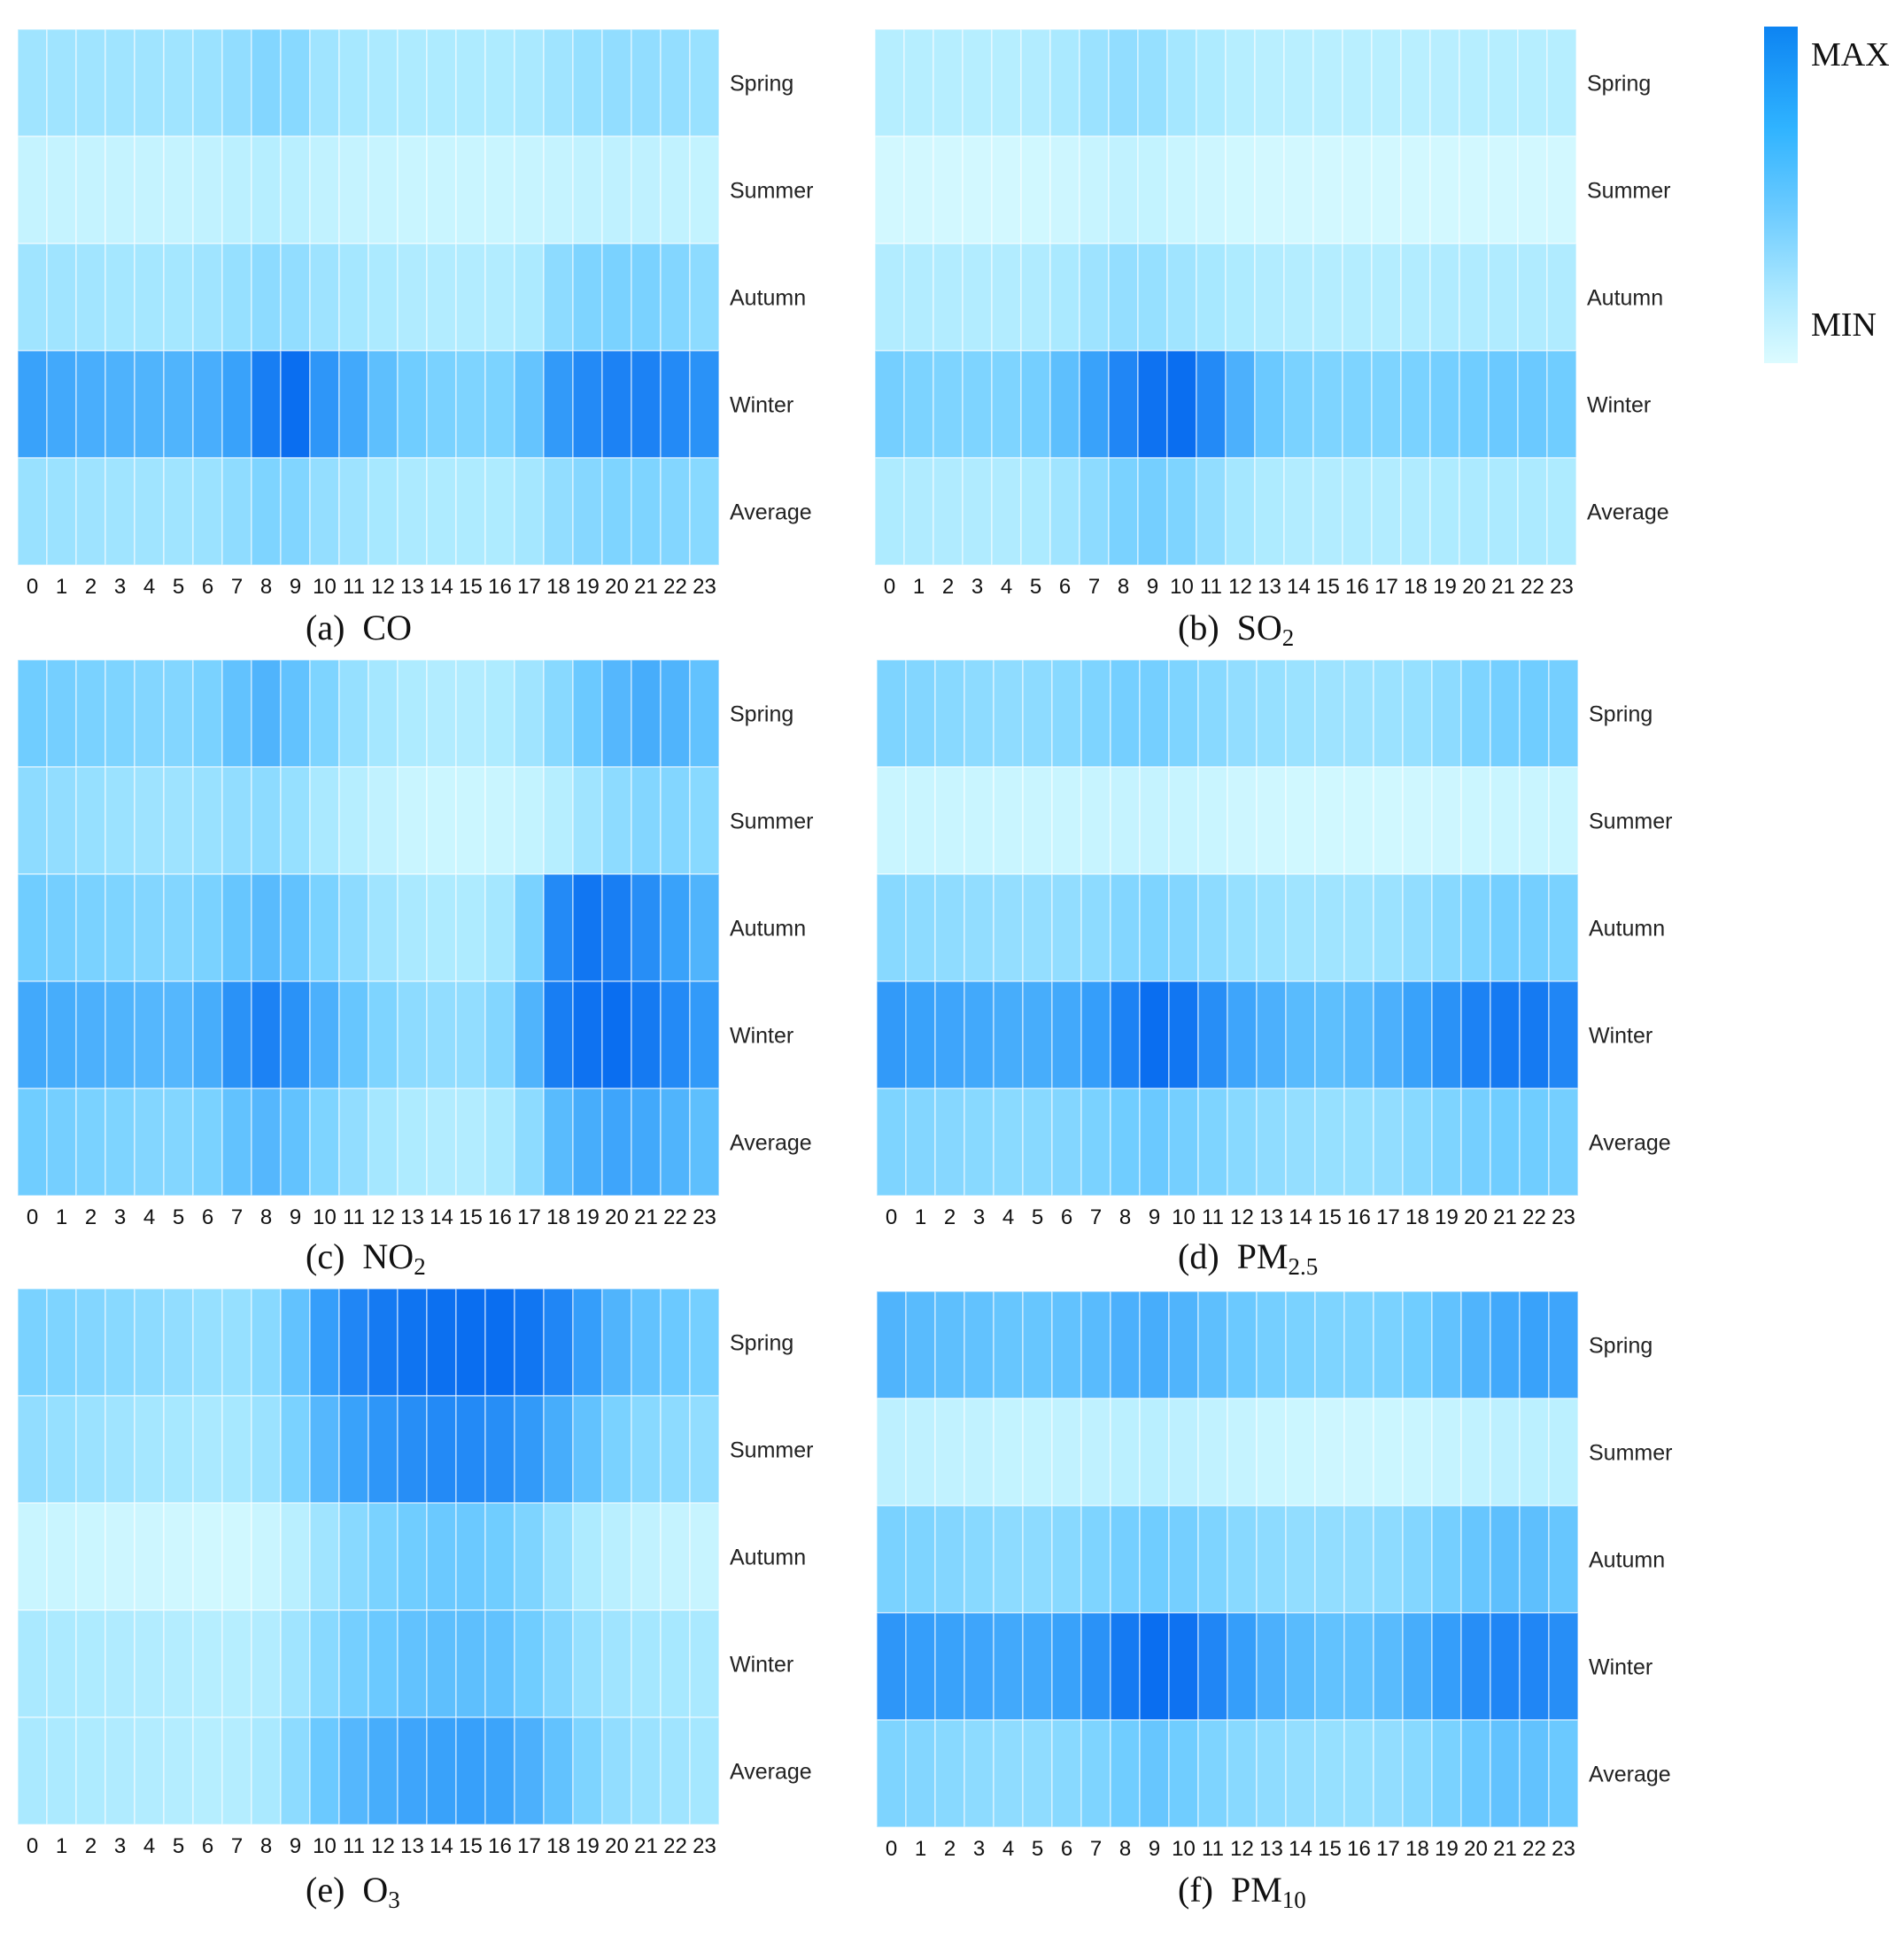  I want to click on heatmap-cell-o3-summer-h17, so click(529, 1449).